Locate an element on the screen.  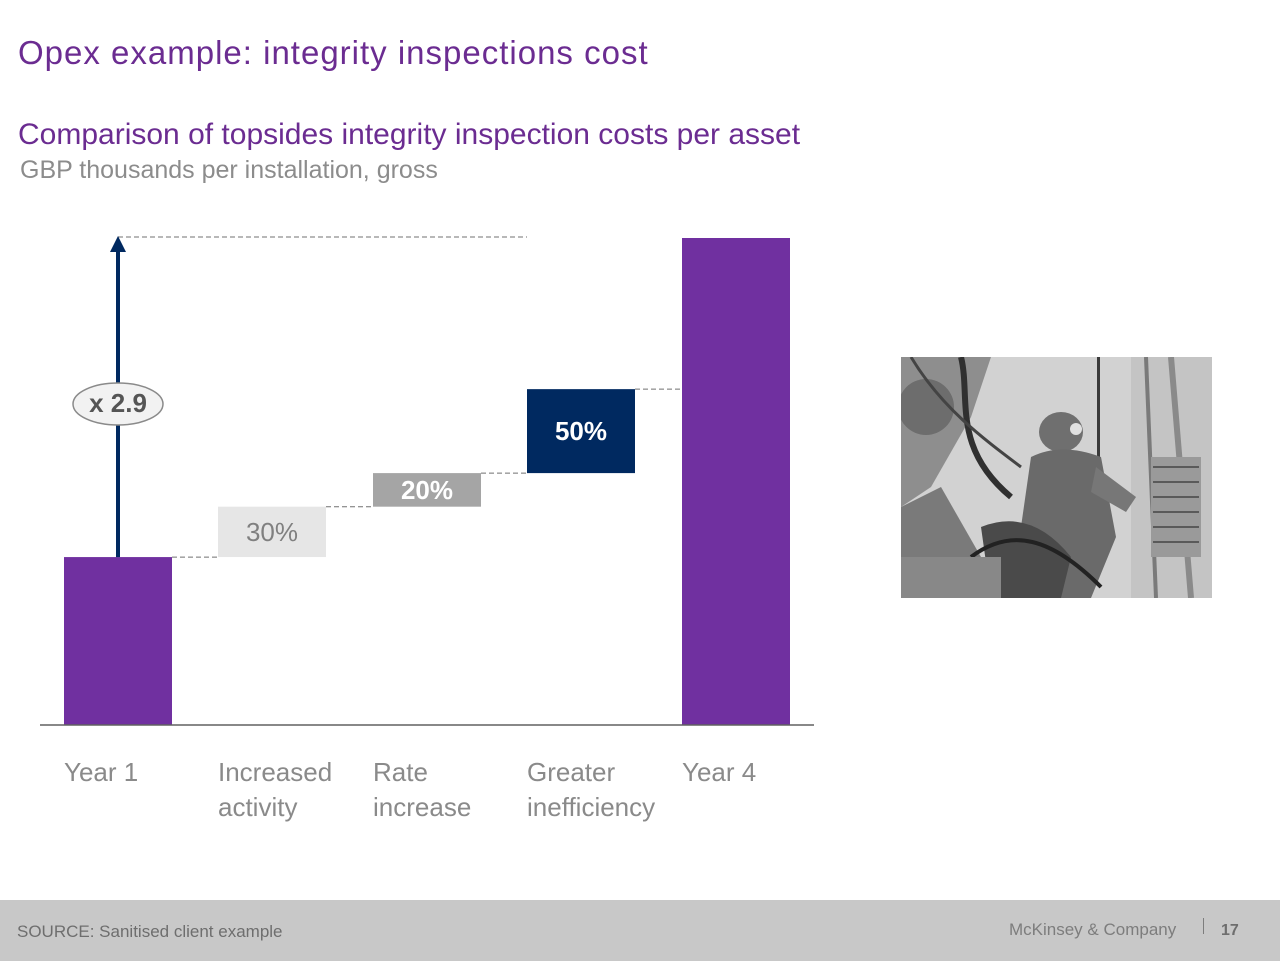
category-label: Increased is located at coordinates (275, 772).